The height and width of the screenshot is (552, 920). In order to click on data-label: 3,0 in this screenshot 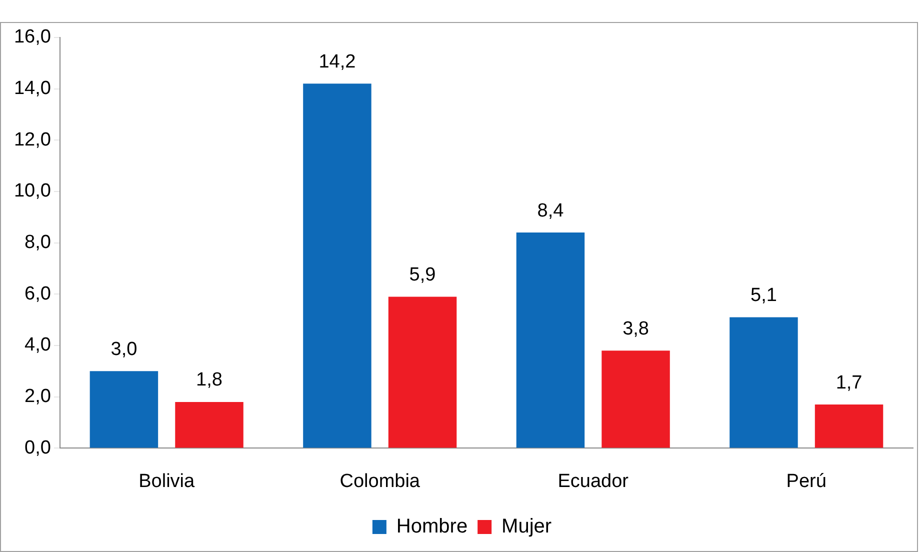, I will do `click(124, 349)`.